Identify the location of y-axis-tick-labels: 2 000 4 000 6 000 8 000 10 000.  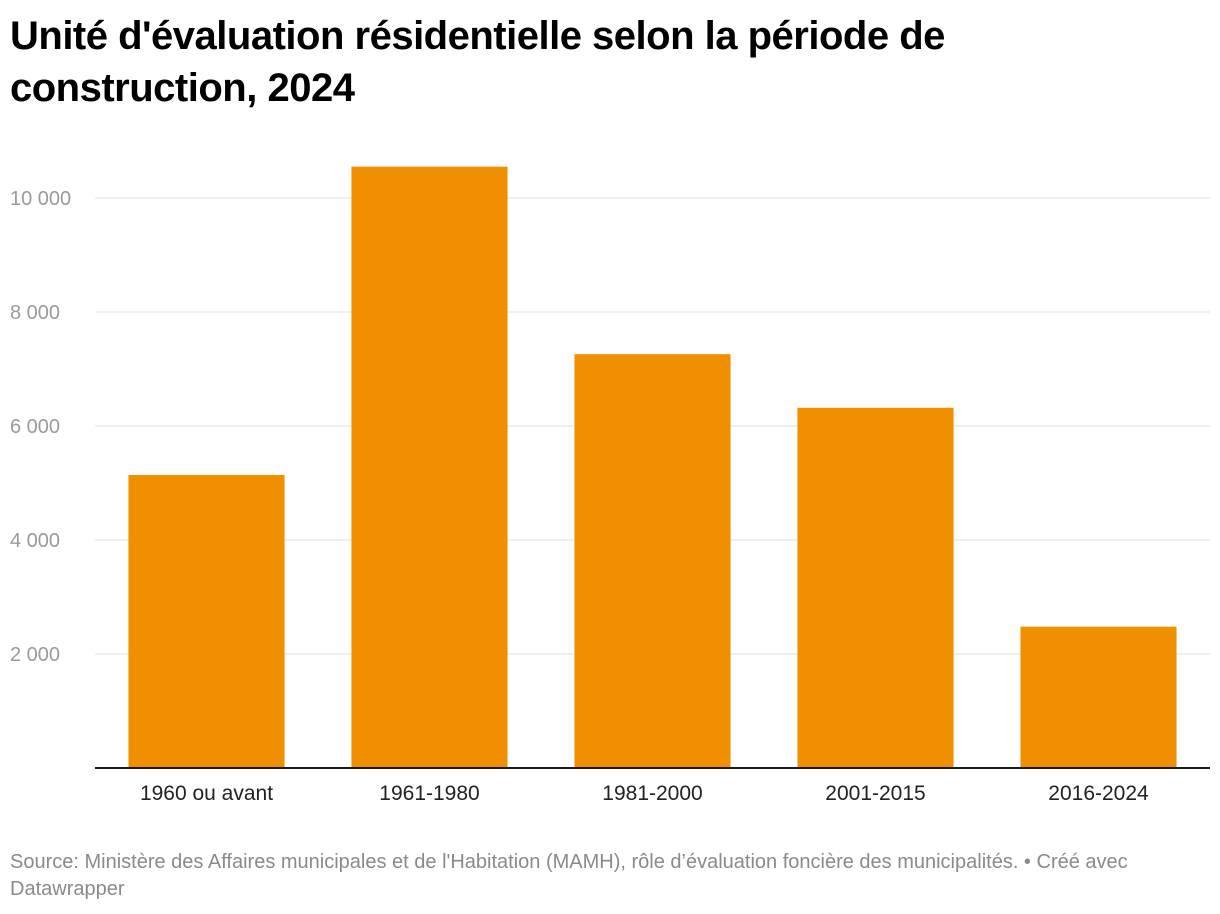
(40, 427).